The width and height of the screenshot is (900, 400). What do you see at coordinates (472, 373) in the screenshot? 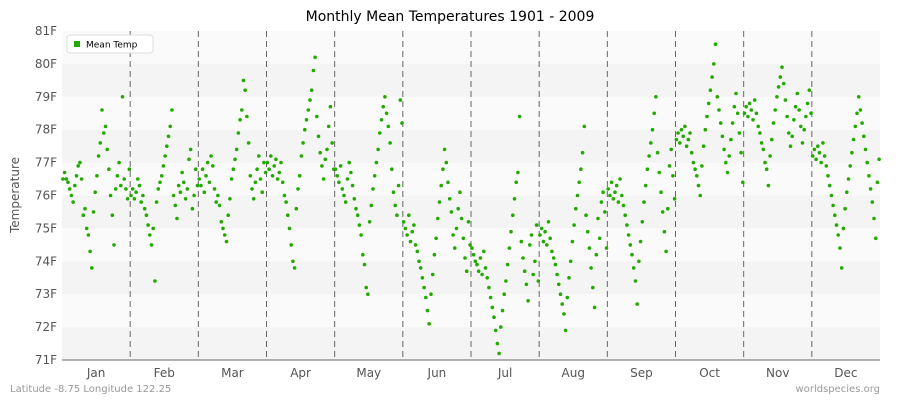
I see `x-tick-labels: Jan Feb Mar Apr May Jun Jul Aug Sep Oct Nov Dec` at bounding box center [472, 373].